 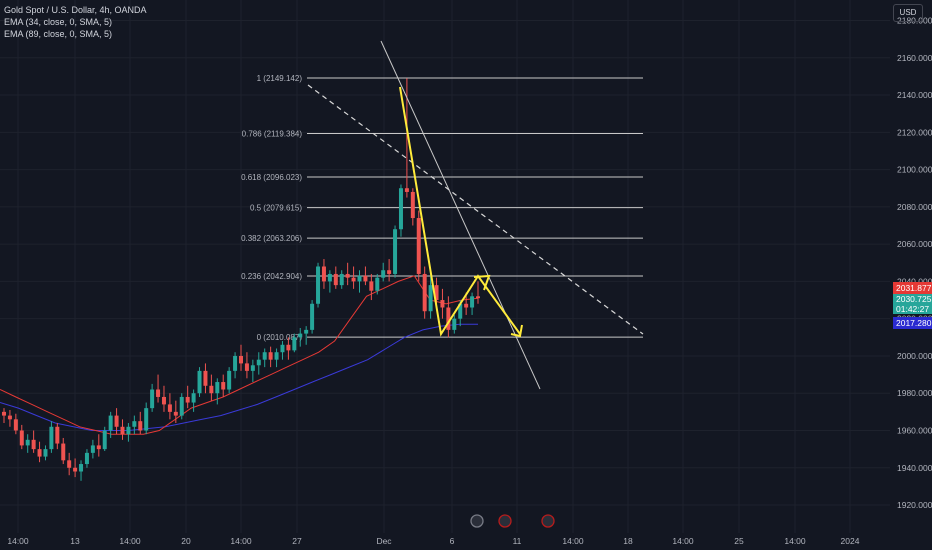 I want to click on currency-button: USD, so click(x=908, y=13).